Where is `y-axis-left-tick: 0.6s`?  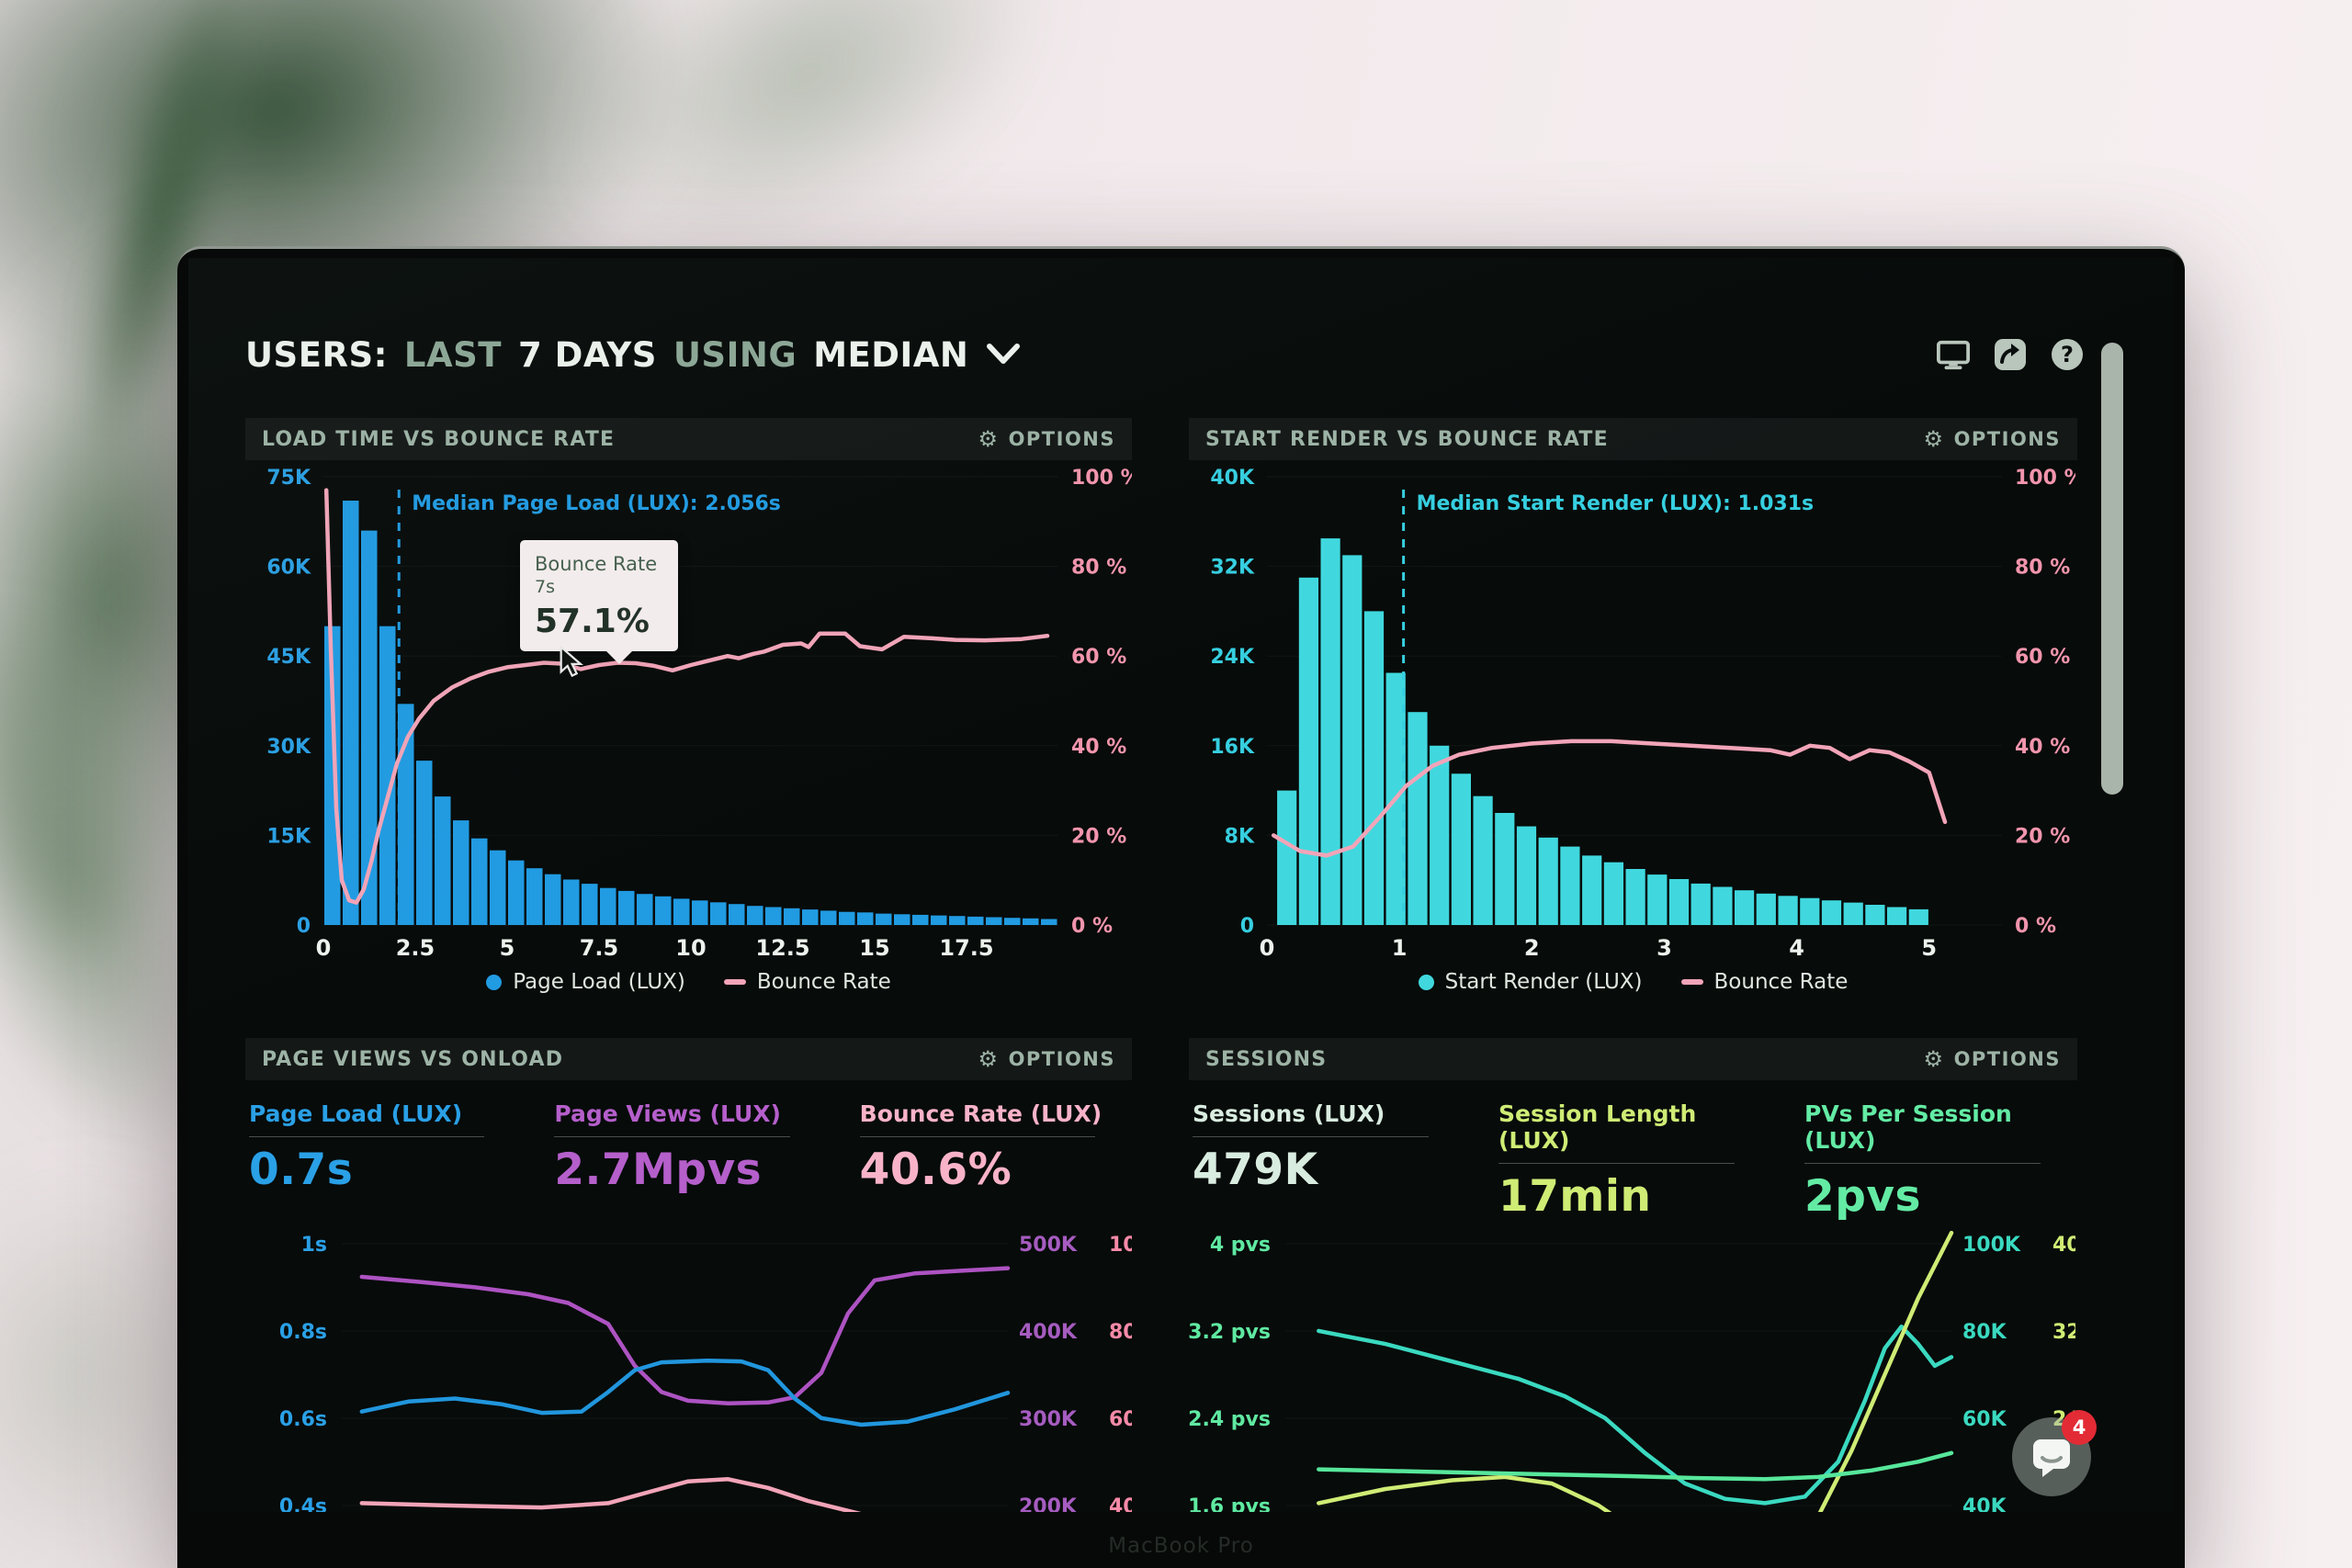
y-axis-left-tick: 0.6s is located at coordinates (303, 1420).